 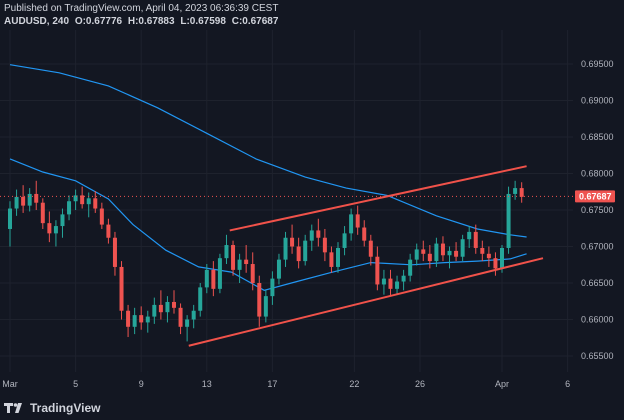 I want to click on tradingview-logo-icon, so click(x=13, y=408).